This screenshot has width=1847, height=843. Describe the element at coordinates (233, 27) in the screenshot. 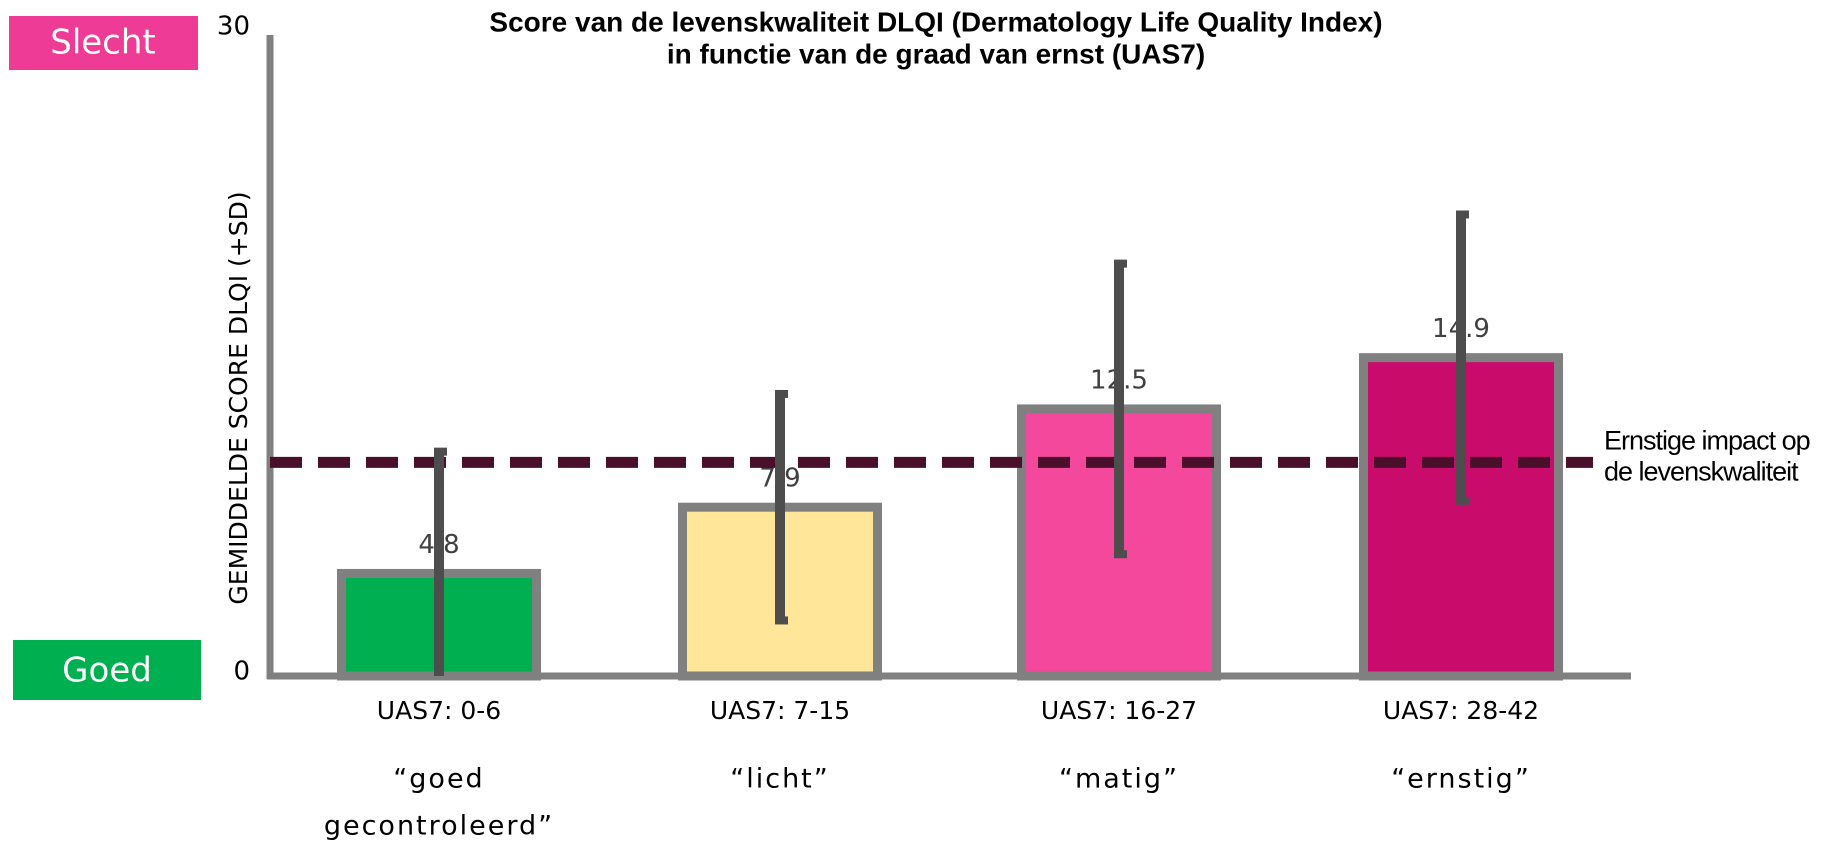

I see `y-tick-label: 30` at that location.